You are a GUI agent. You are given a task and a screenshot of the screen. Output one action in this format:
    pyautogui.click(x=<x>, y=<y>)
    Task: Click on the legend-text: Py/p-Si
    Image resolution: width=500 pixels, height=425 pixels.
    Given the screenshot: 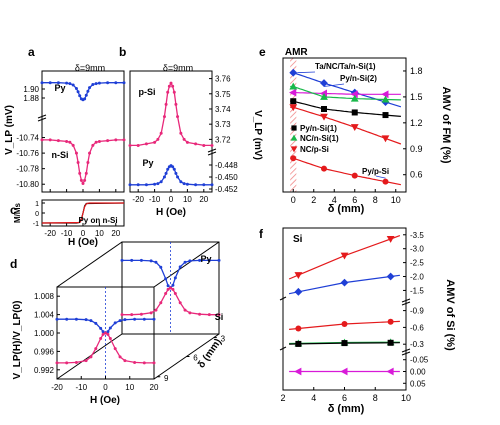 What is the action you would take?
    pyautogui.click(x=375, y=171)
    